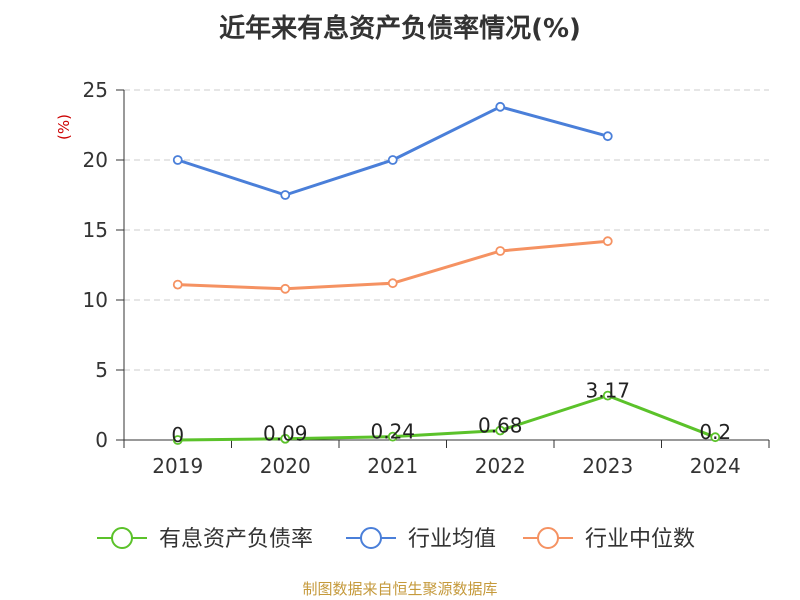  Describe the element at coordinates (95, 300) in the screenshot. I see `y-tick-label: 10` at that location.